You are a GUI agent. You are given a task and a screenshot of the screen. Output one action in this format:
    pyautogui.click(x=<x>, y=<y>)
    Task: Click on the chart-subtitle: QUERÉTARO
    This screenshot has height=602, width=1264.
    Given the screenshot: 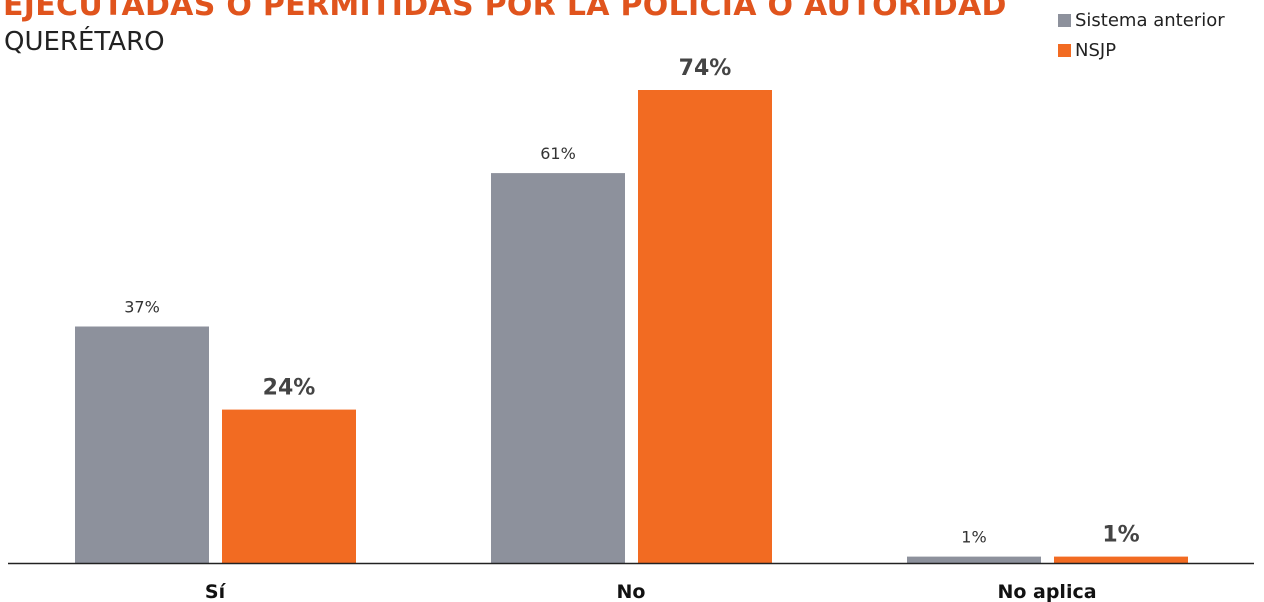 What is the action you would take?
    pyautogui.click(x=84, y=42)
    